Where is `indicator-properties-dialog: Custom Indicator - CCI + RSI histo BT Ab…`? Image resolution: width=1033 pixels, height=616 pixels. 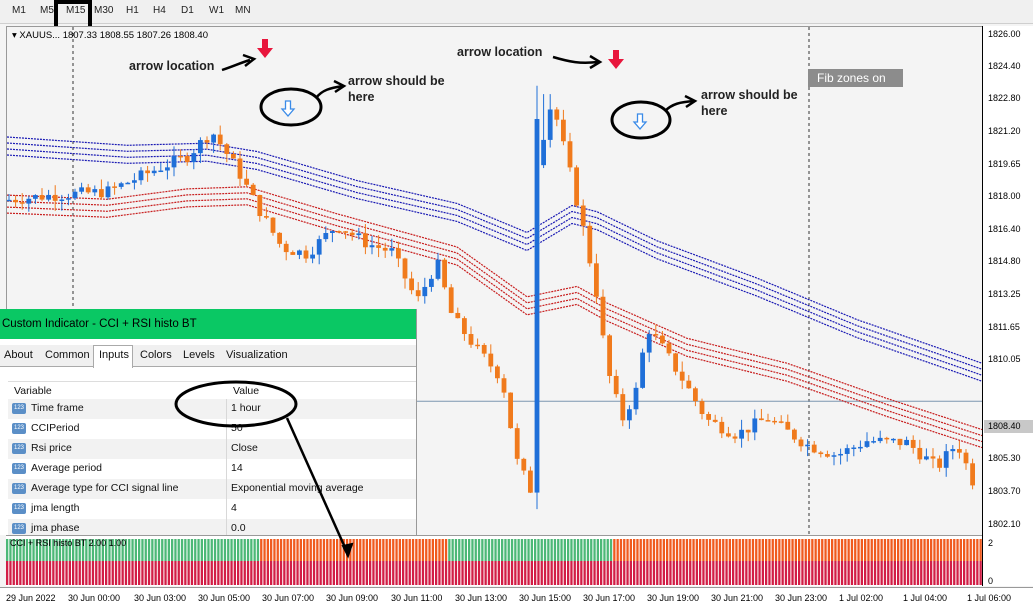
indicator-properties-dialog: Custom Indicator - CCI + RSI histo BT Ab… is located at coordinates (208, 422).